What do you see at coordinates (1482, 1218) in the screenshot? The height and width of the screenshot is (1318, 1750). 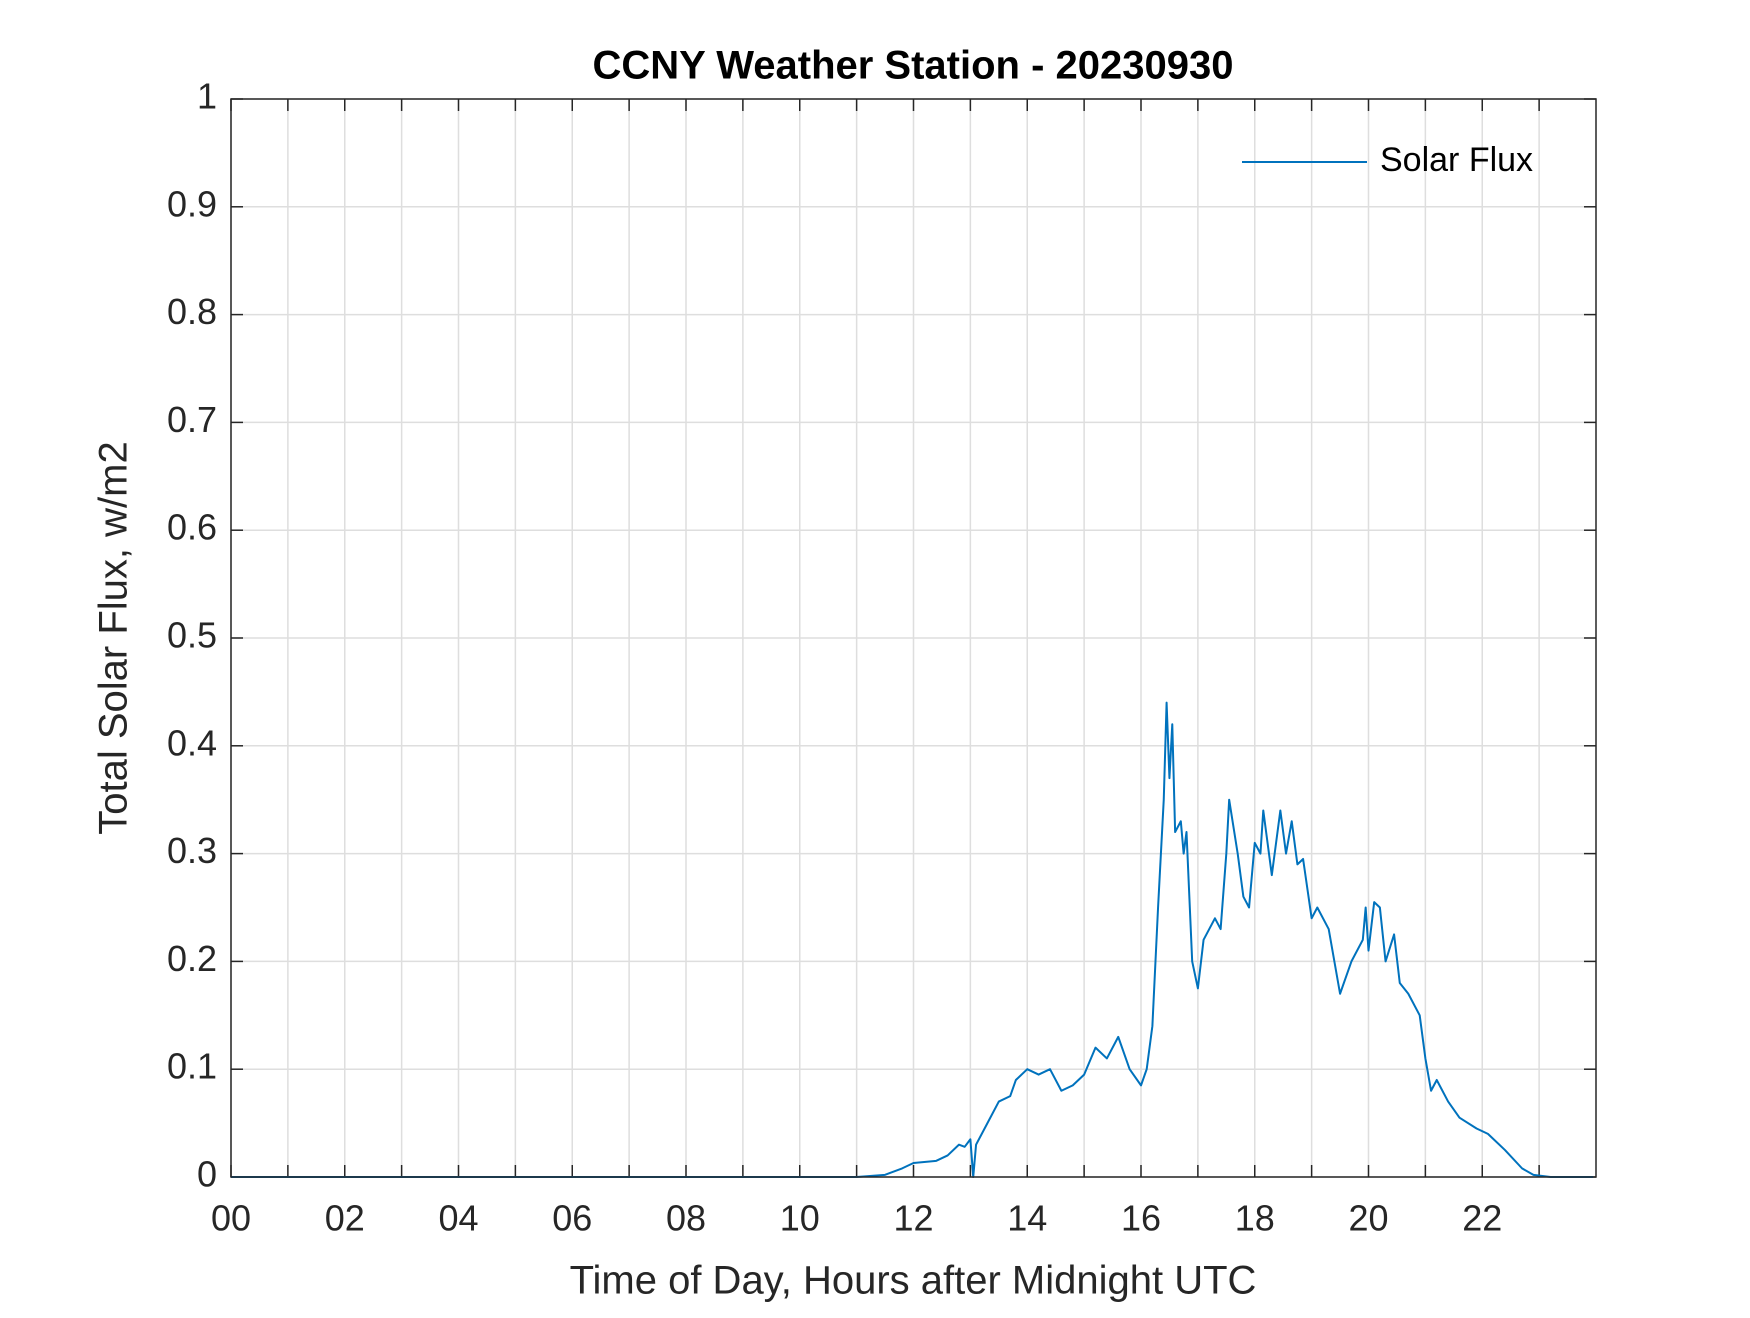 I see `x-tick-label: 22` at bounding box center [1482, 1218].